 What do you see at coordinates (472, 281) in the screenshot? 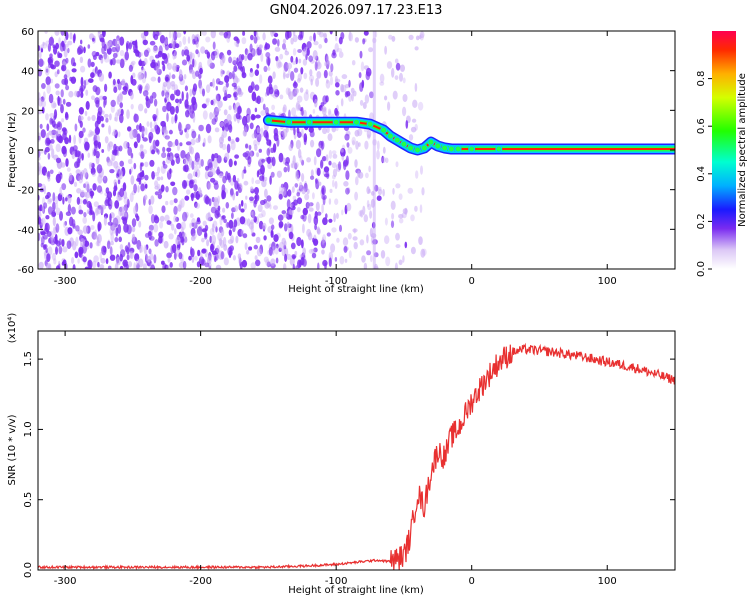
I see `x-tick-label: 0` at bounding box center [472, 281].